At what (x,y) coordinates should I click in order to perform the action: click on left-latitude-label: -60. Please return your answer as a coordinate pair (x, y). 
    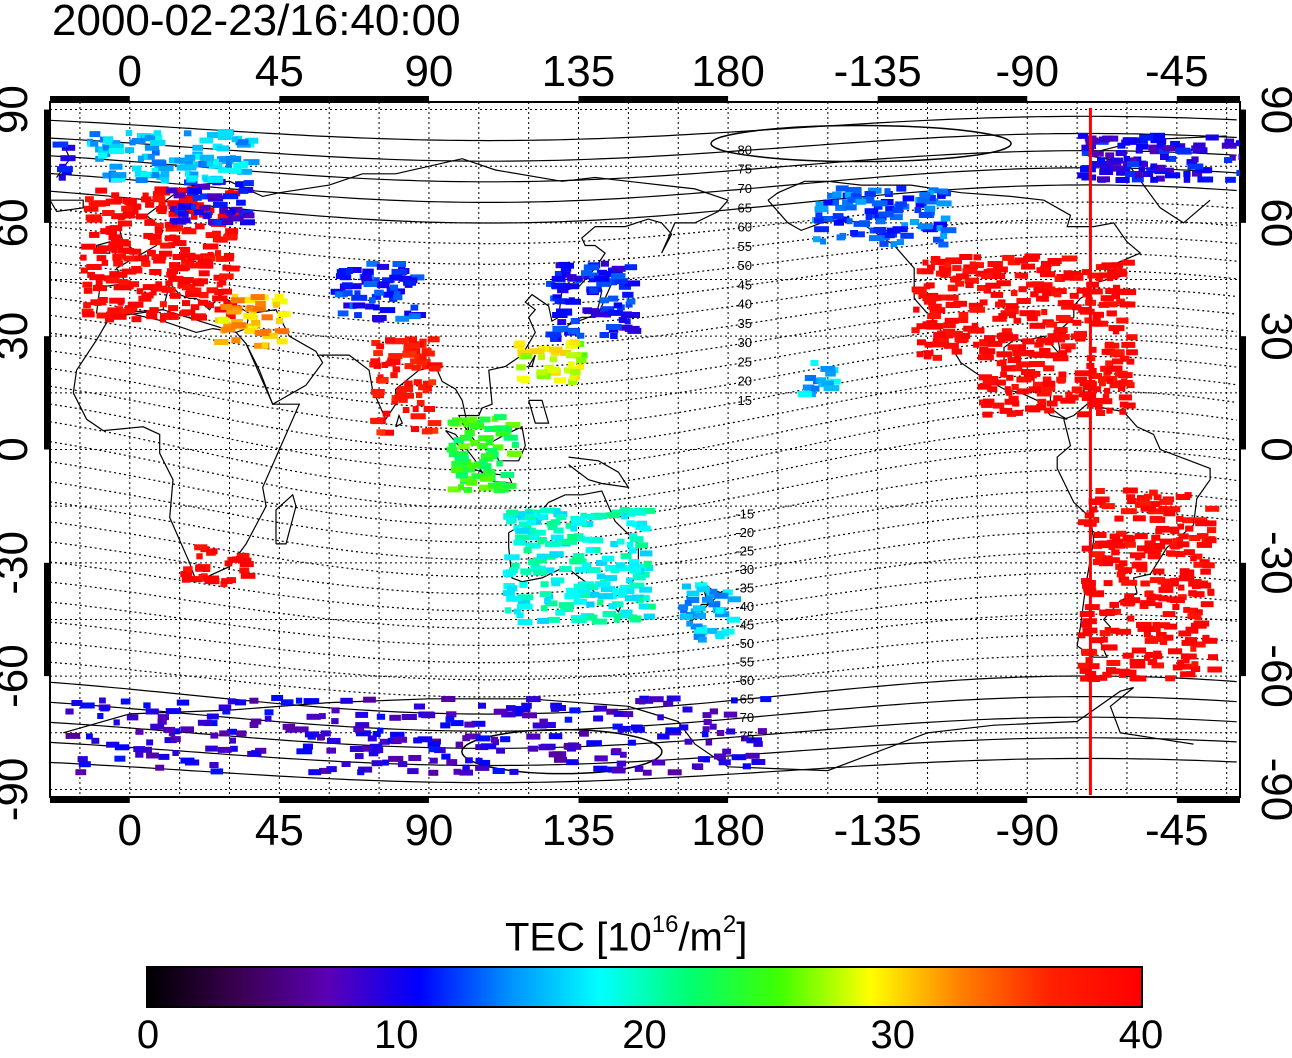
    Looking at the image, I should click on (18, 676).